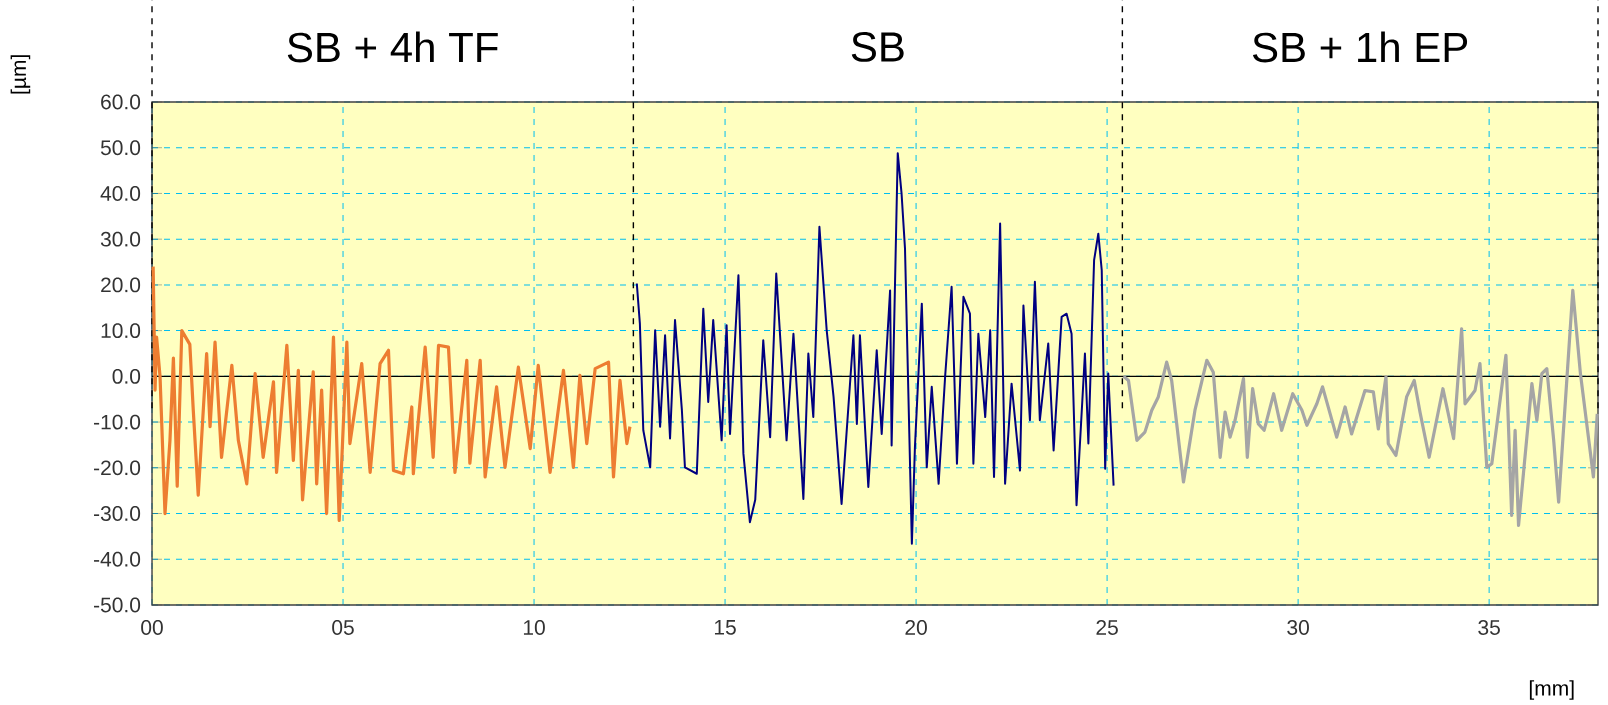  I want to click on y-tick-label: 20.0, so click(121, 285).